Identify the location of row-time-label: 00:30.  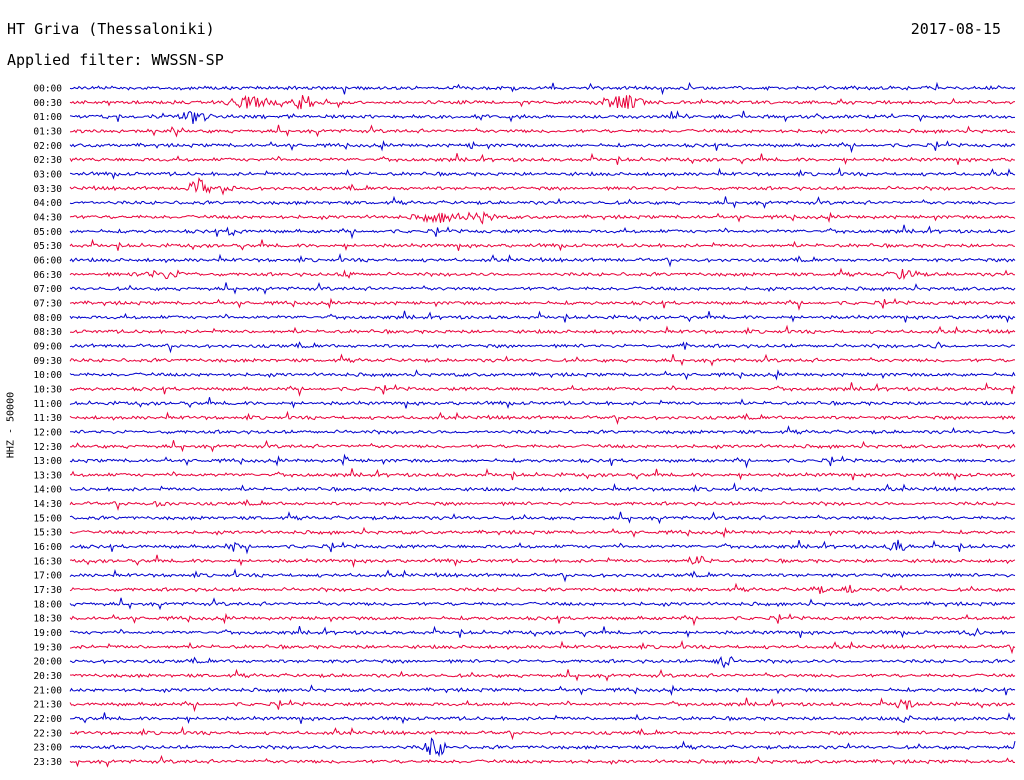
(47, 103).